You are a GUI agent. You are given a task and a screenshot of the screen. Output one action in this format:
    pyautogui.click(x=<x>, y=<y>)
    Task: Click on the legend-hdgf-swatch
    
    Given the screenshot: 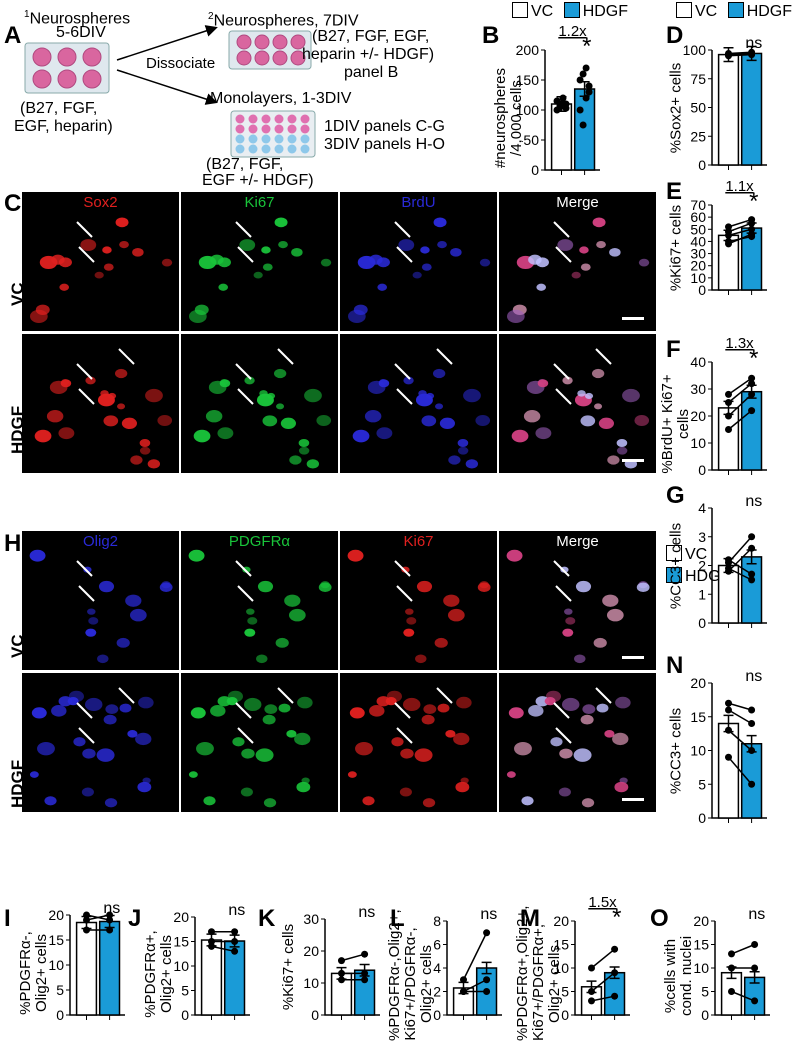 What is the action you would take?
    pyautogui.click(x=735, y=10)
    